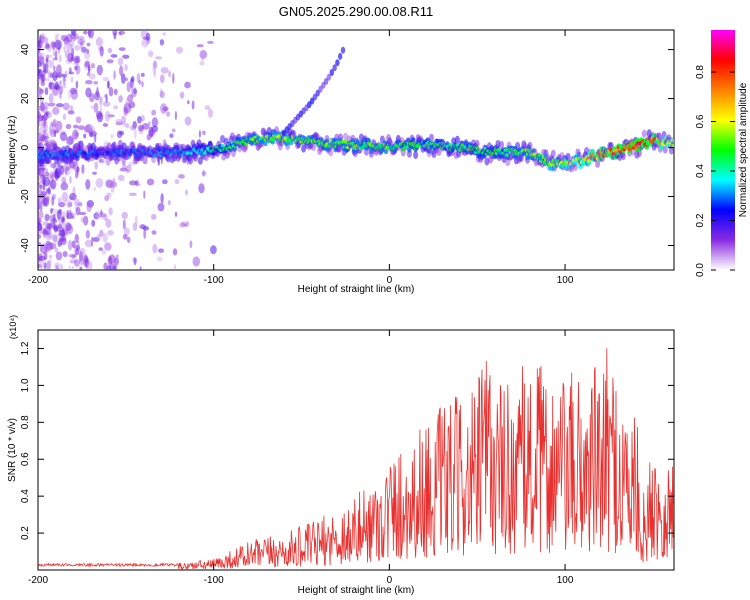 The image size is (750, 600). What do you see at coordinates (25, 50) in the screenshot?
I see `y-tick-label: 40` at bounding box center [25, 50].